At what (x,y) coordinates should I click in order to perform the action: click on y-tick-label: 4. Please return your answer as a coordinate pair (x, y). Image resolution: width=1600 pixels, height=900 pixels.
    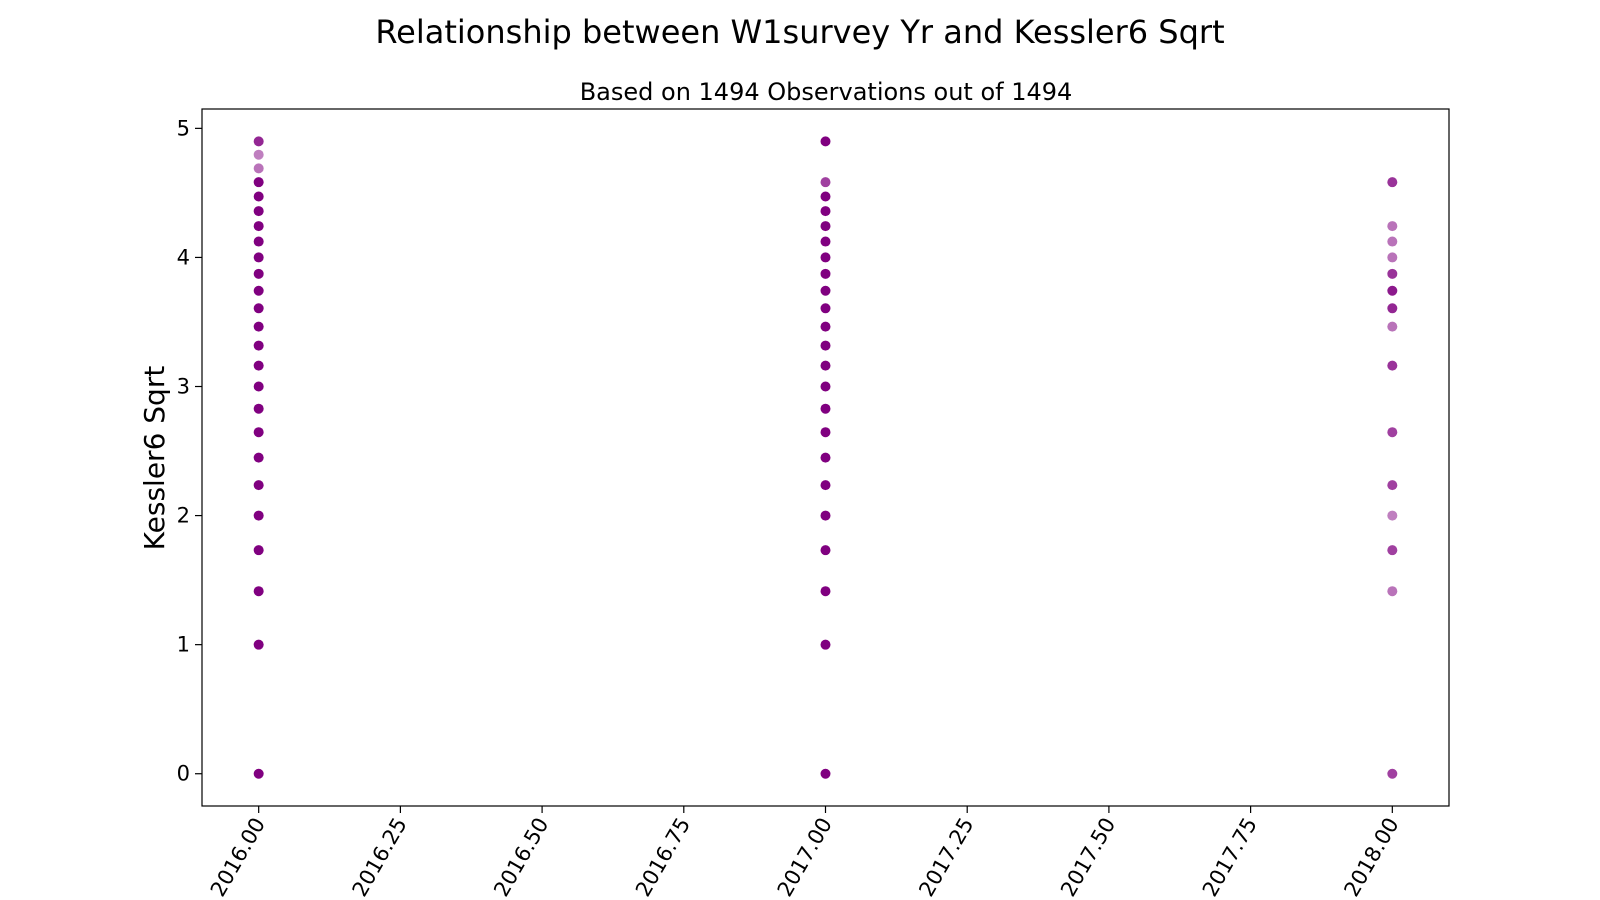
    Looking at the image, I should click on (183, 257).